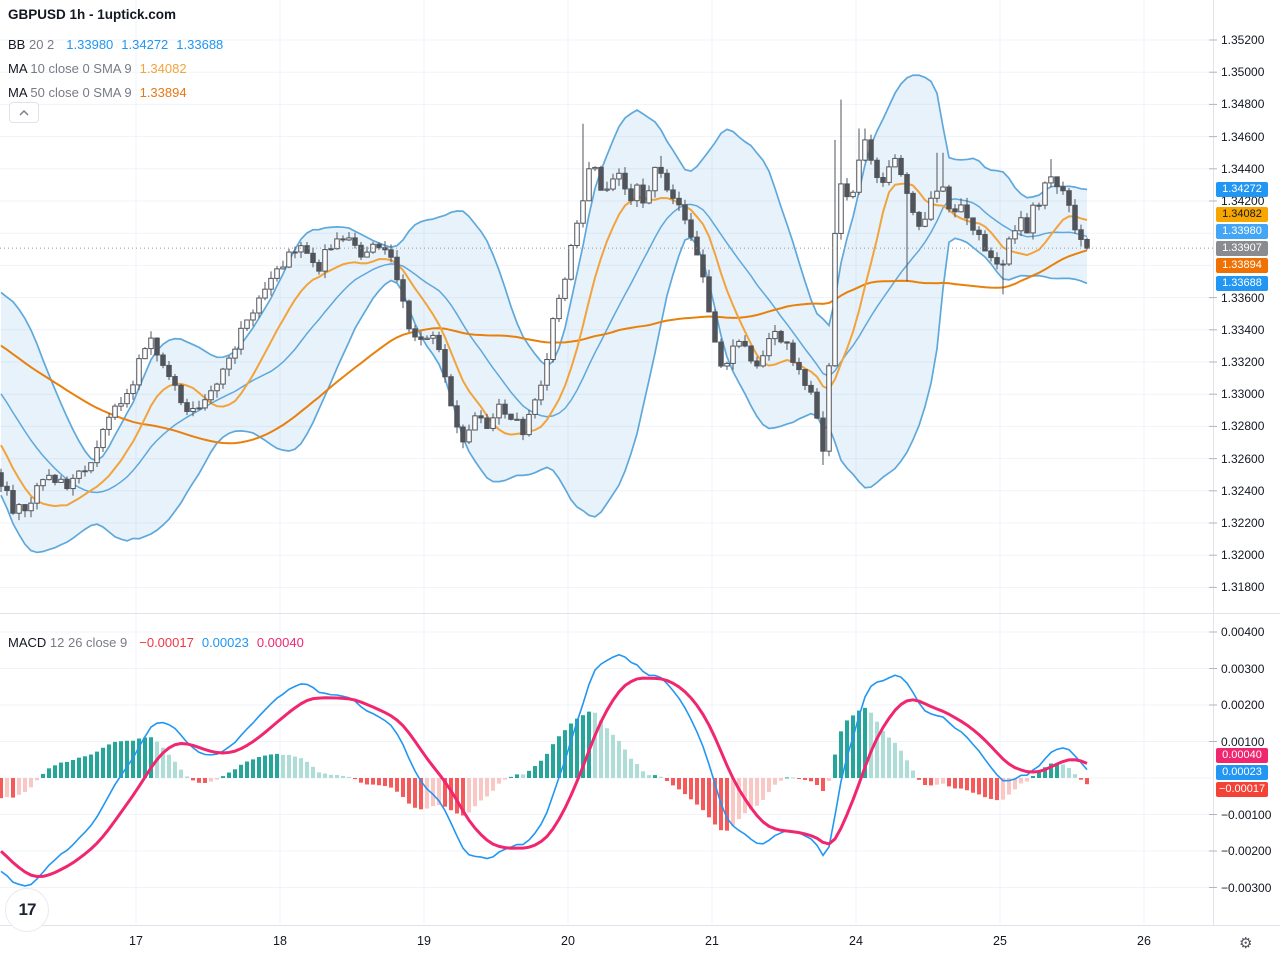 Image resolution: width=1280 pixels, height=960 pixels. Describe the element at coordinates (81, 92) in the screenshot. I see `ma50-params: 50 close 0 SMA 9` at that location.